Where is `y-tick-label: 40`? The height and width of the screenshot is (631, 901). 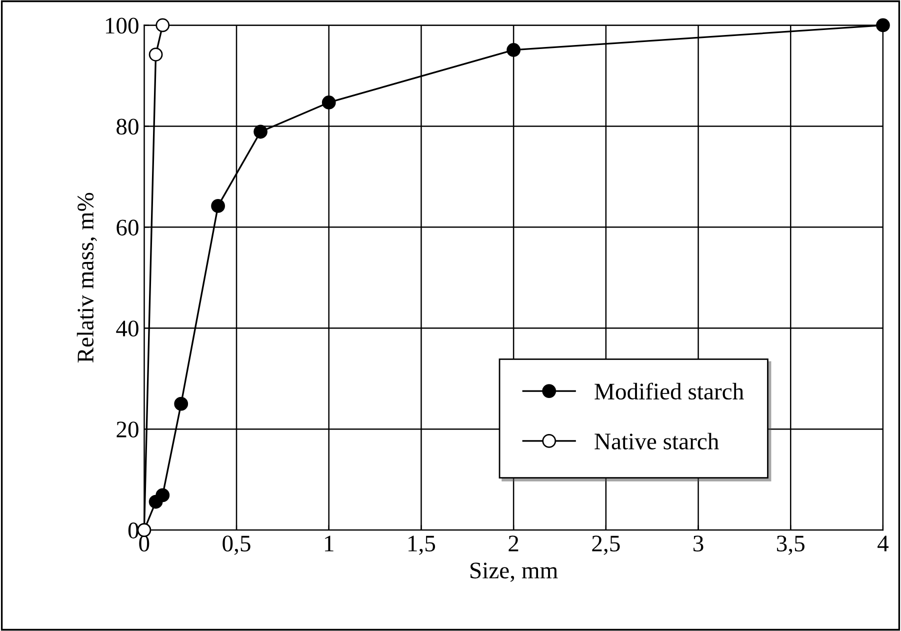
y-tick-label: 40 is located at coordinates (127, 328).